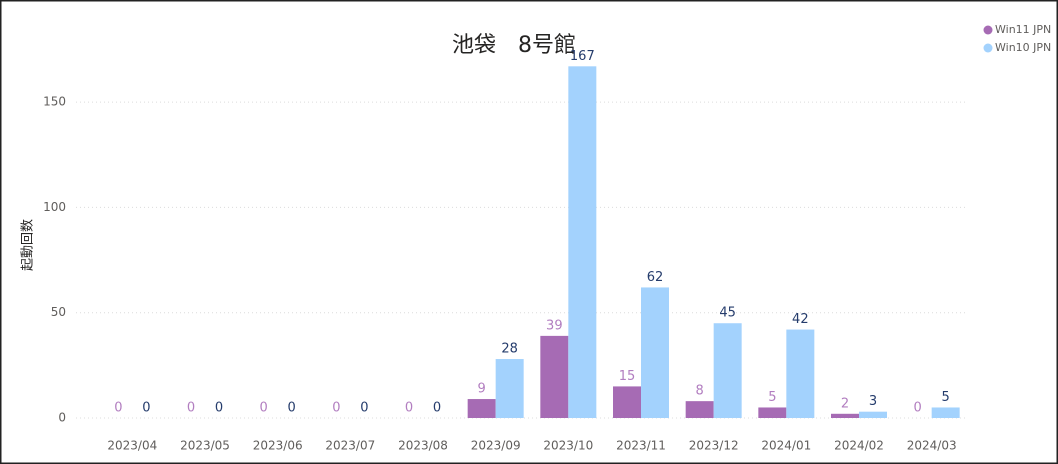  Describe the element at coordinates (554, 325) in the screenshot. I see `value-label: 39` at that location.